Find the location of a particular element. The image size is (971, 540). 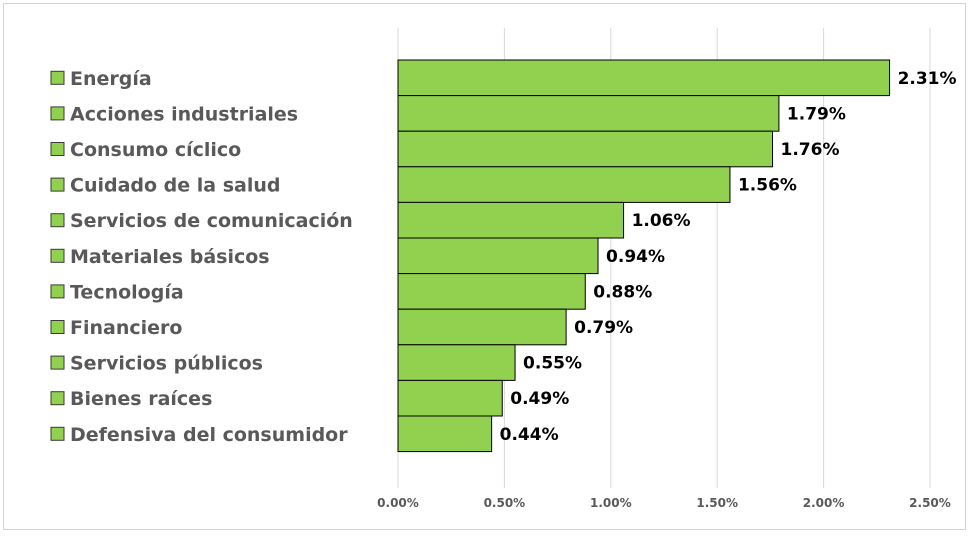

category-label: Energía is located at coordinates (111, 79).